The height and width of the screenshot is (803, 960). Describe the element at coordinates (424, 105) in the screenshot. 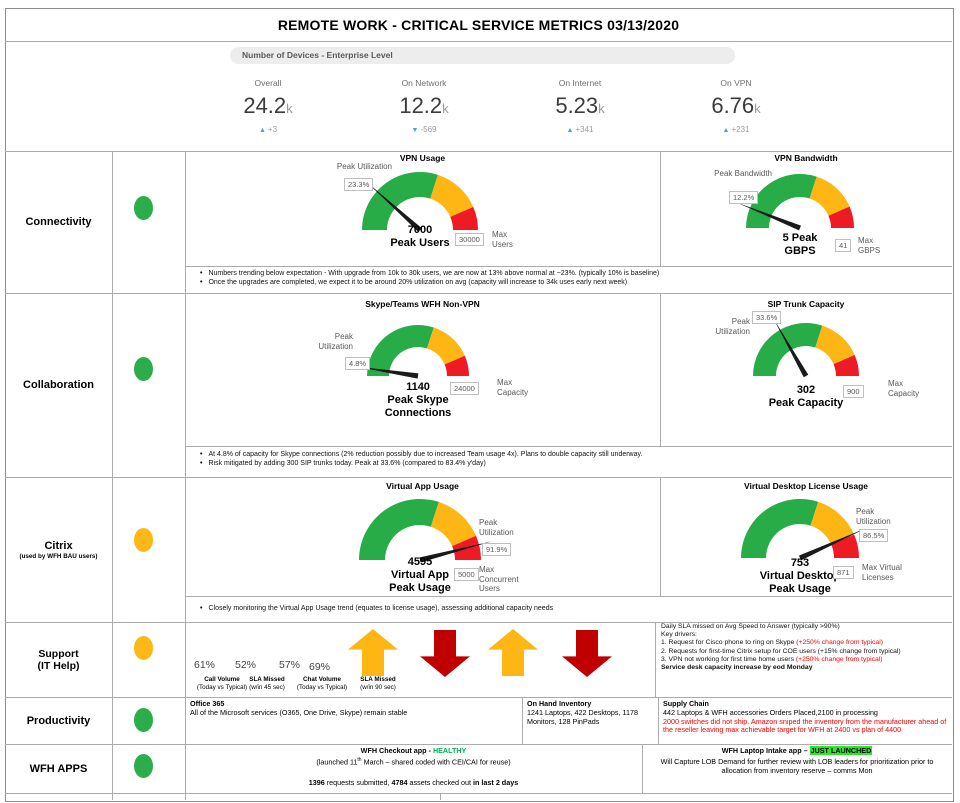

I see `kpi-value: 12.2k` at that location.